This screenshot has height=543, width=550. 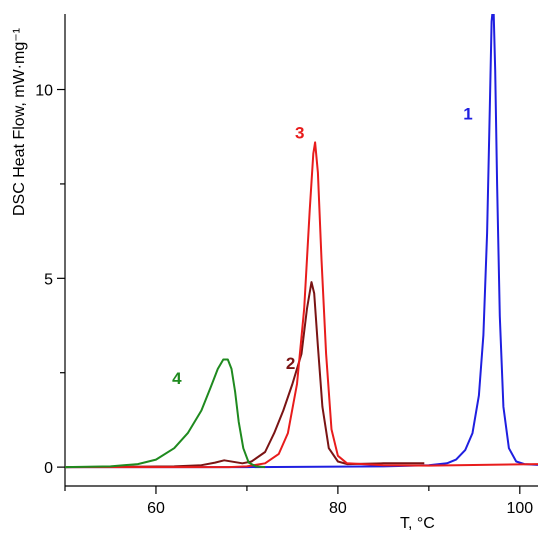 What do you see at coordinates (48, 468) in the screenshot?
I see `y-tick-label: 0` at bounding box center [48, 468].